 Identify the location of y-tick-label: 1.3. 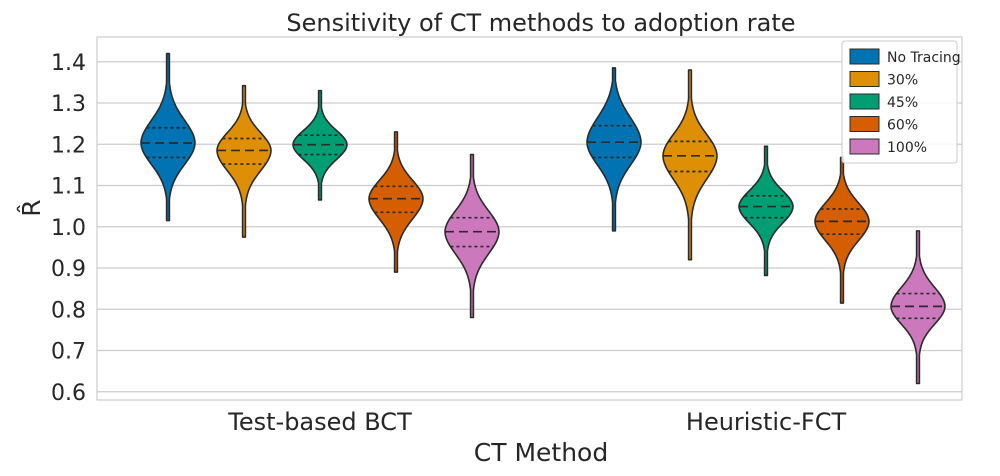
(68, 104).